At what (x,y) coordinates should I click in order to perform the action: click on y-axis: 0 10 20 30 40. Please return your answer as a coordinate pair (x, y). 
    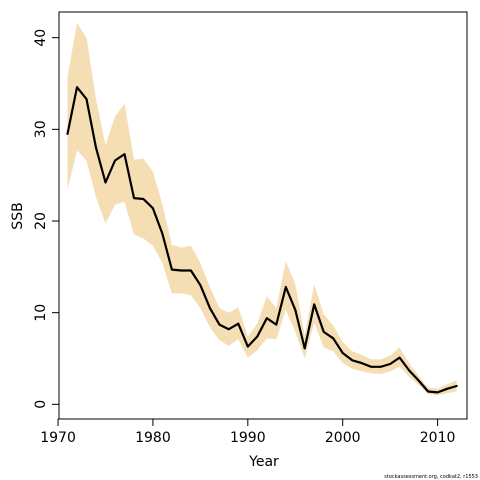
    Looking at the image, I should click on (46, 219).